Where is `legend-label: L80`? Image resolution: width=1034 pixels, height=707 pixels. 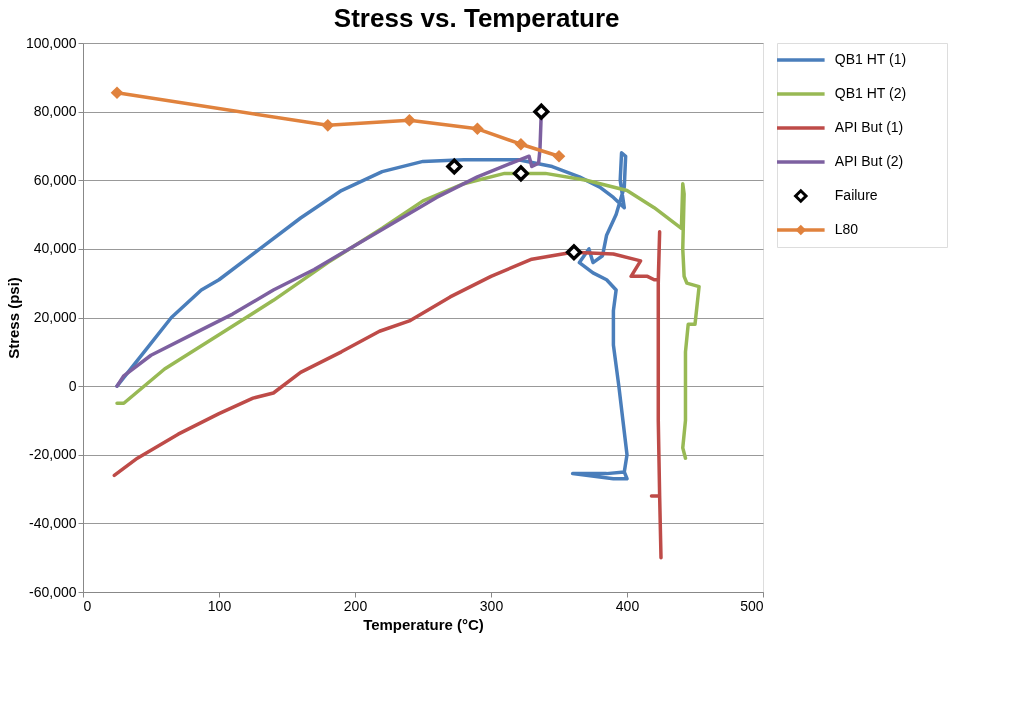 legend-label: L80 is located at coordinates (846, 229).